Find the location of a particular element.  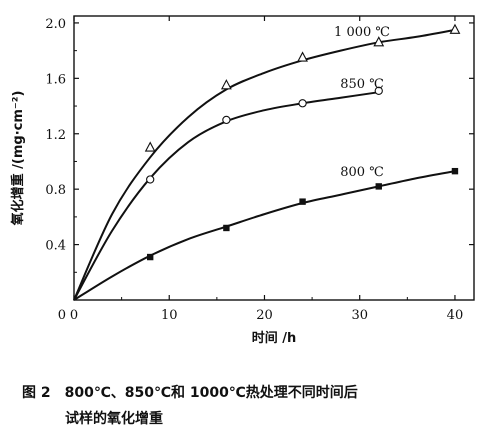

y-tick-label: 1.6 is located at coordinates (55, 79).